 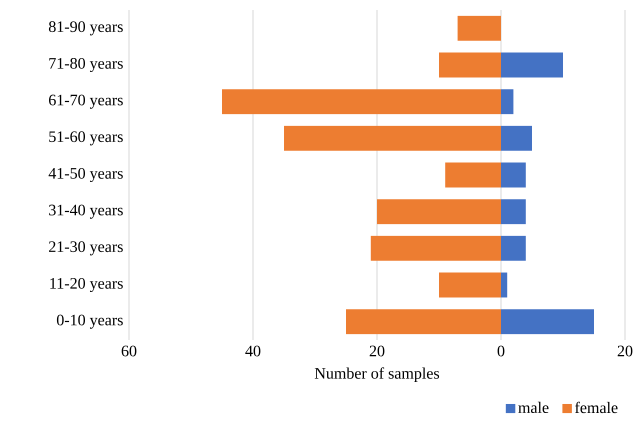 I want to click on y-tick-label: 41-50 years, so click(x=85, y=175).